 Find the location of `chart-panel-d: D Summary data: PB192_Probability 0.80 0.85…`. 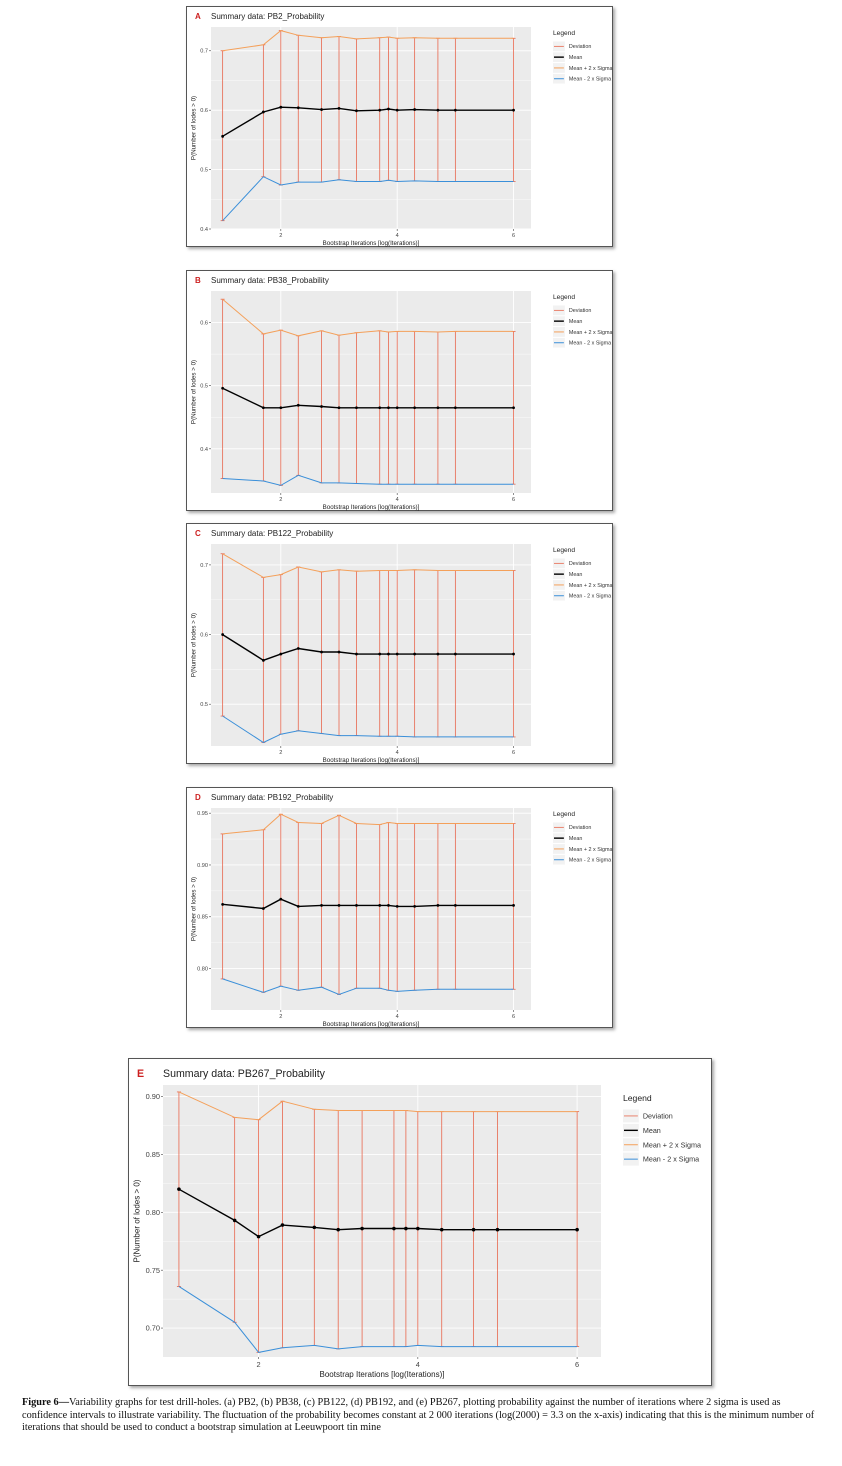

chart-panel-d: D Summary data: PB192_Probability 0.80 0.85… is located at coordinates (399, 907).